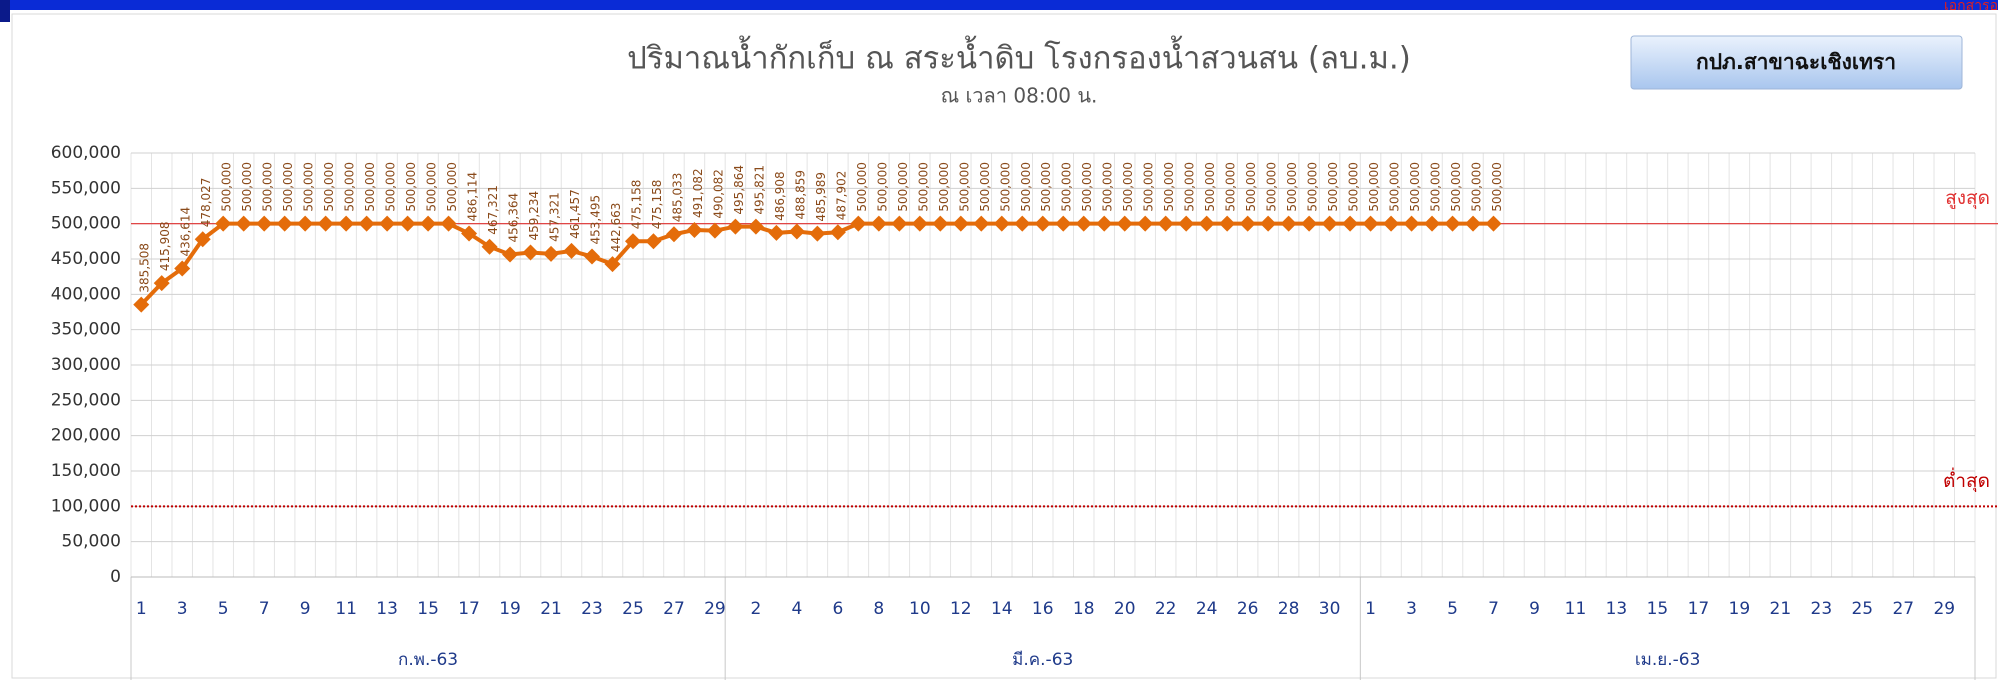 The width and height of the screenshot is (1998, 680). I want to click on x-tick-label: 1, so click(1370, 609).